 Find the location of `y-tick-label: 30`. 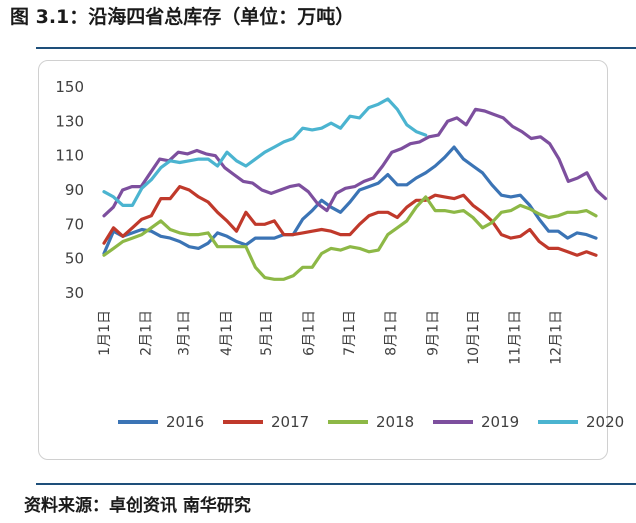

y-tick-label: 30 is located at coordinates (74, 293).